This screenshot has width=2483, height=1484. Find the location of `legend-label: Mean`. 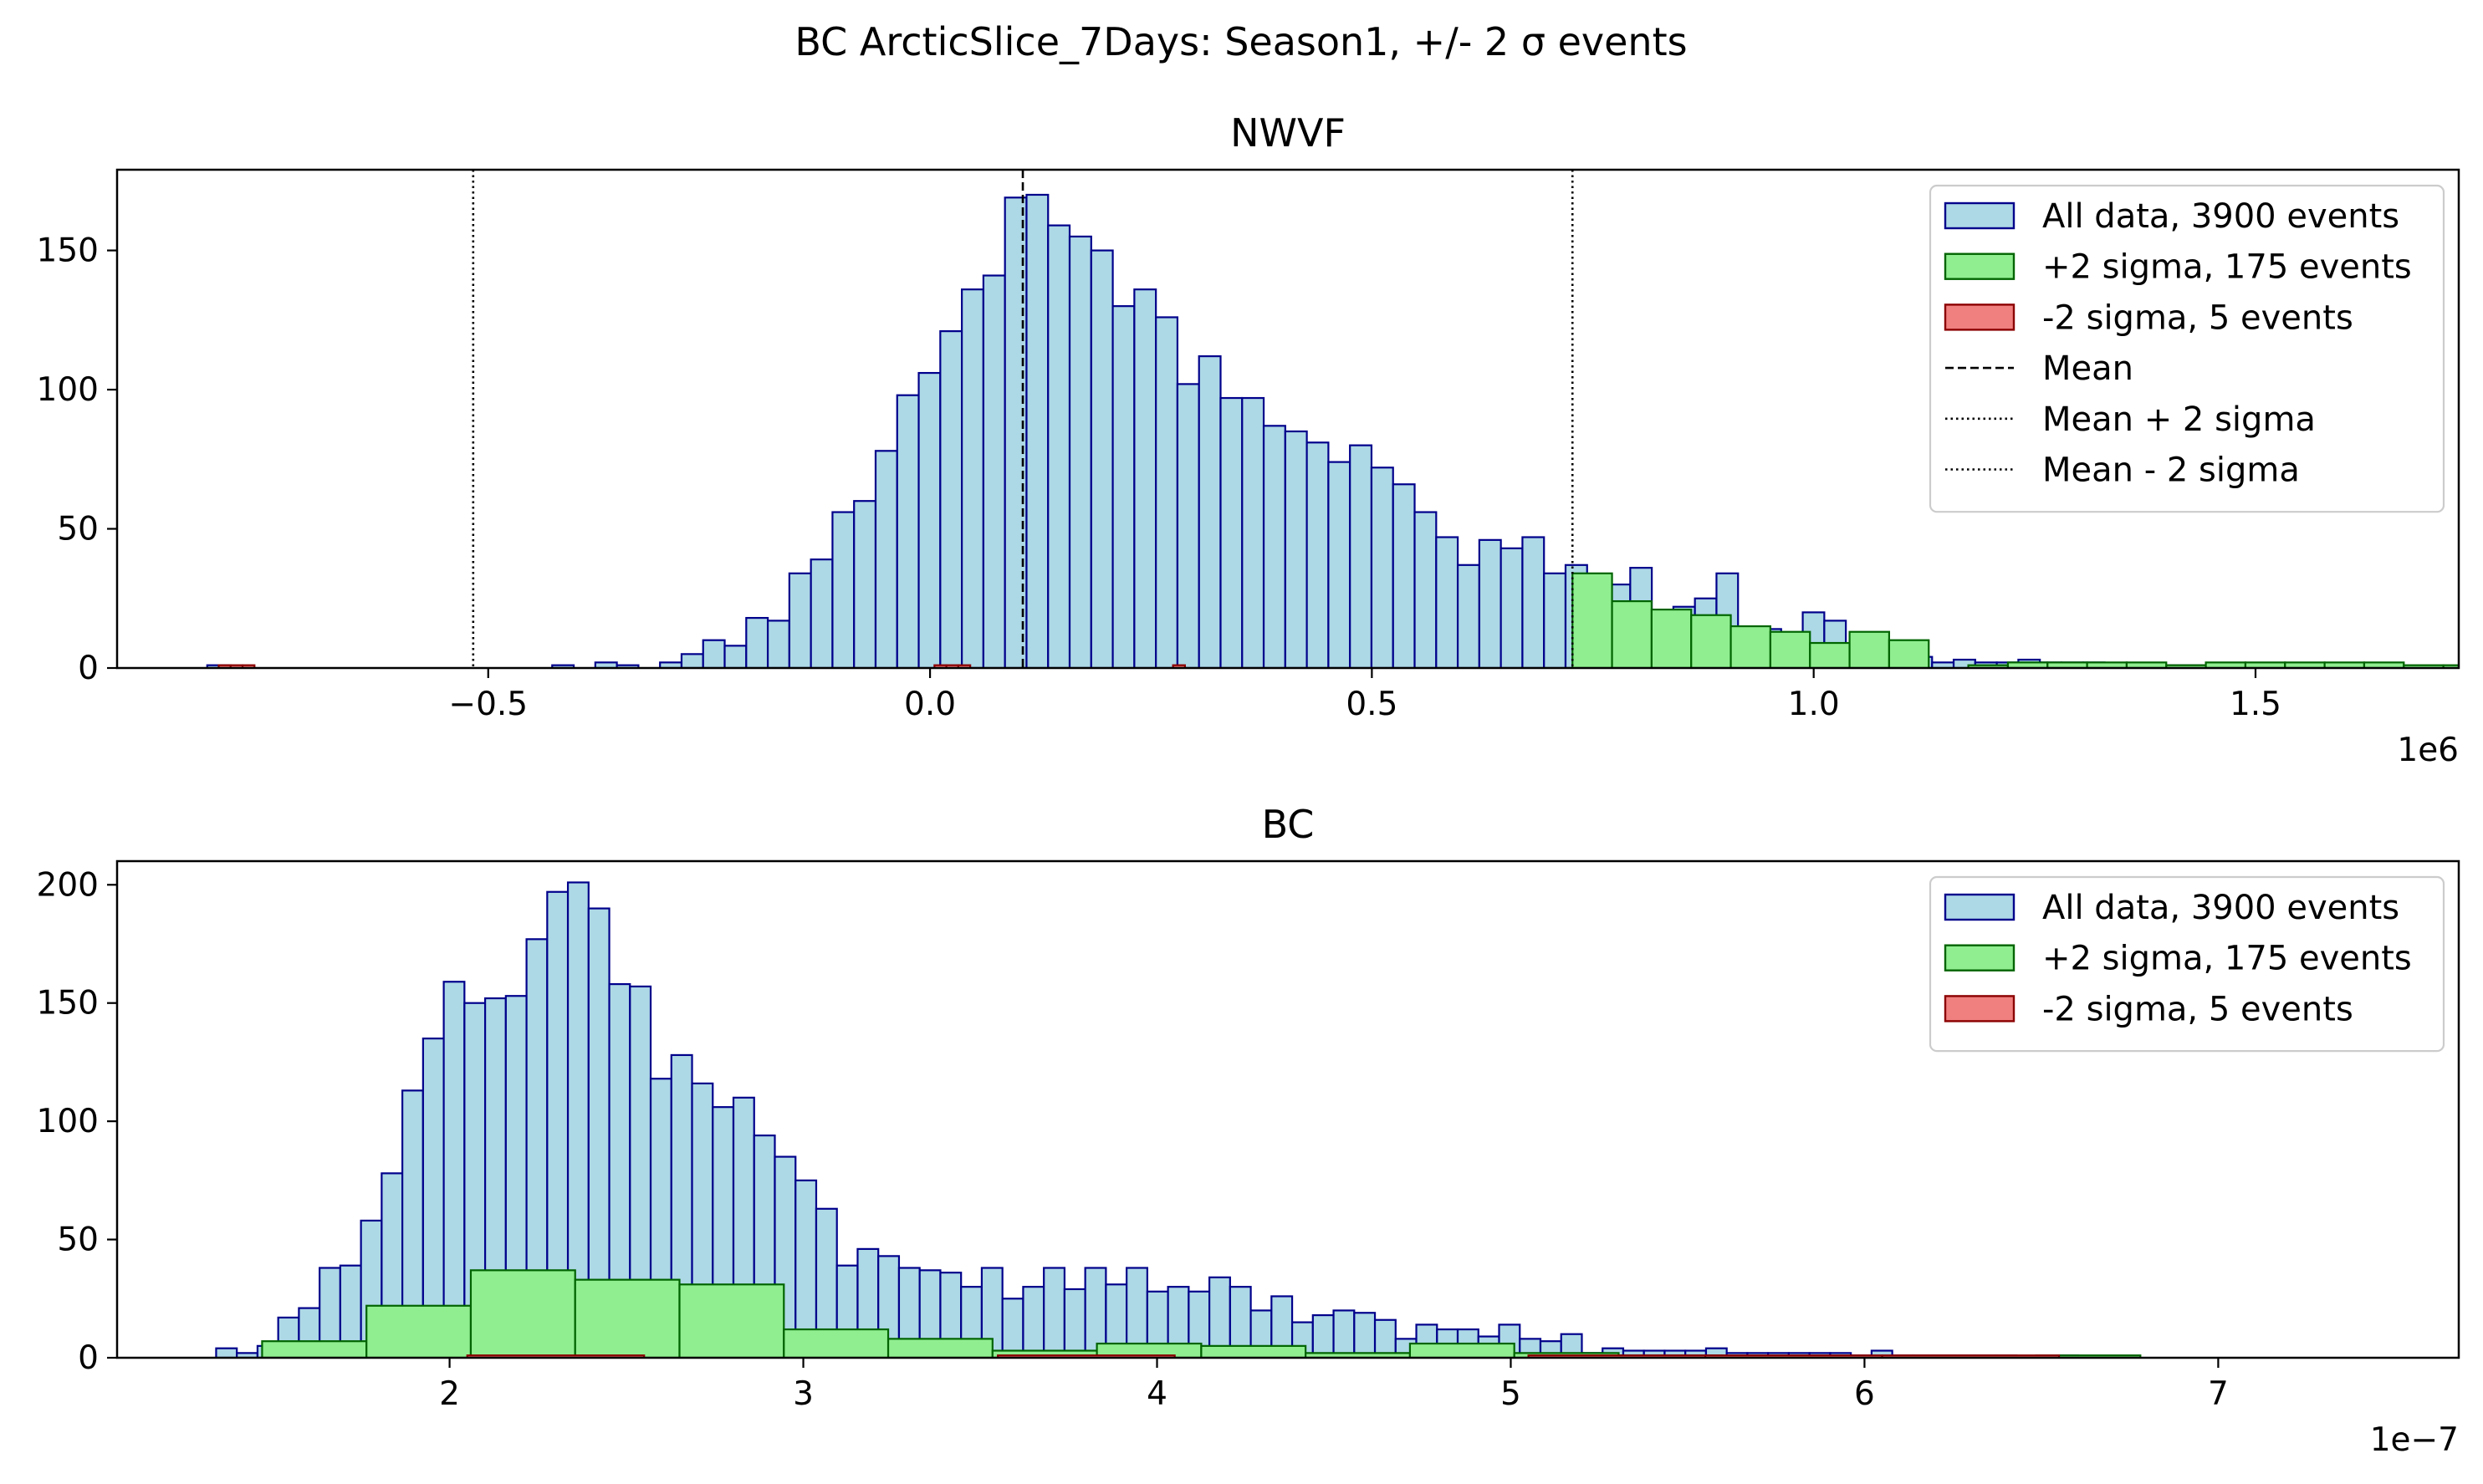

legend-label: Mean is located at coordinates (2087, 368).